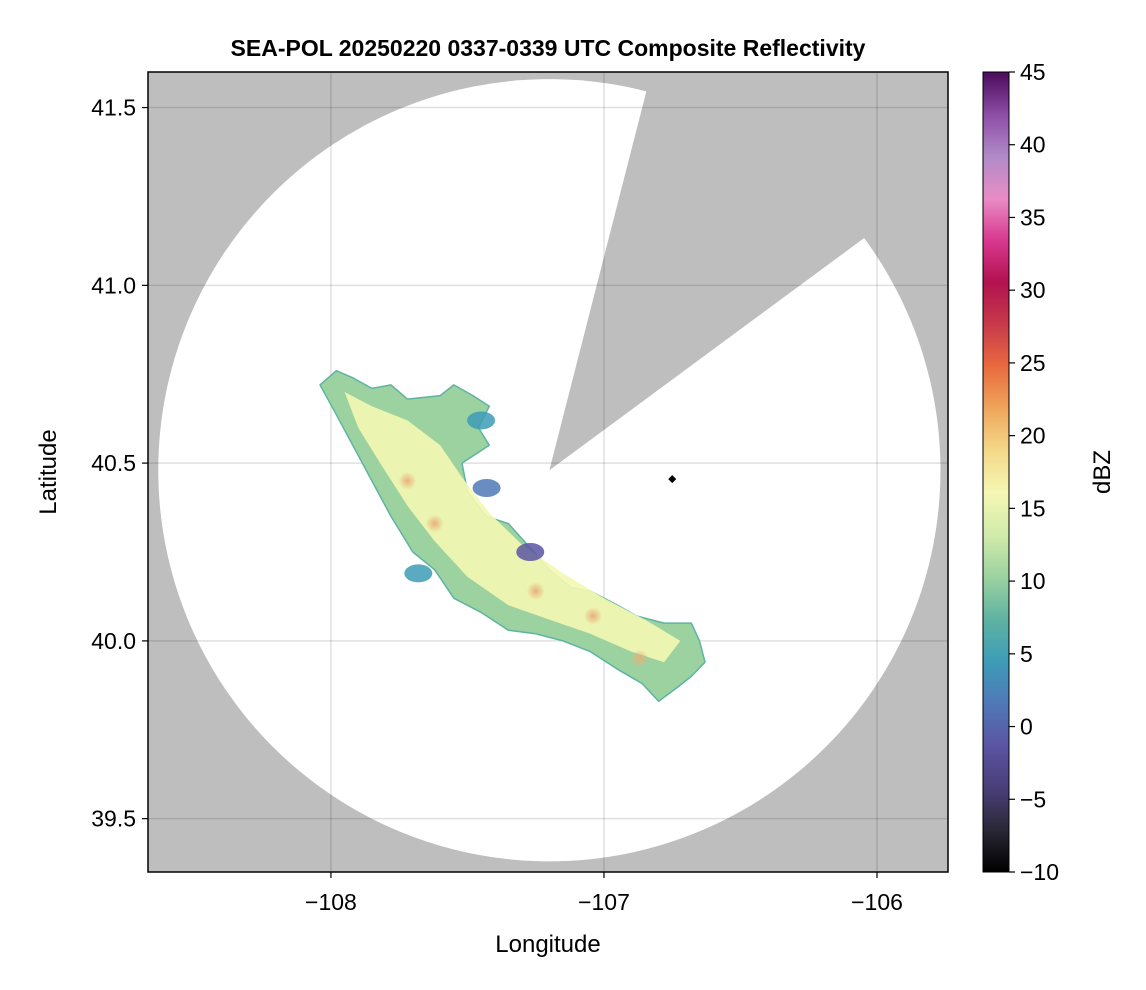 This screenshot has height=990, width=1146. What do you see at coordinates (113, 641) in the screenshot?
I see `y-tick-label: 40.0` at bounding box center [113, 641].